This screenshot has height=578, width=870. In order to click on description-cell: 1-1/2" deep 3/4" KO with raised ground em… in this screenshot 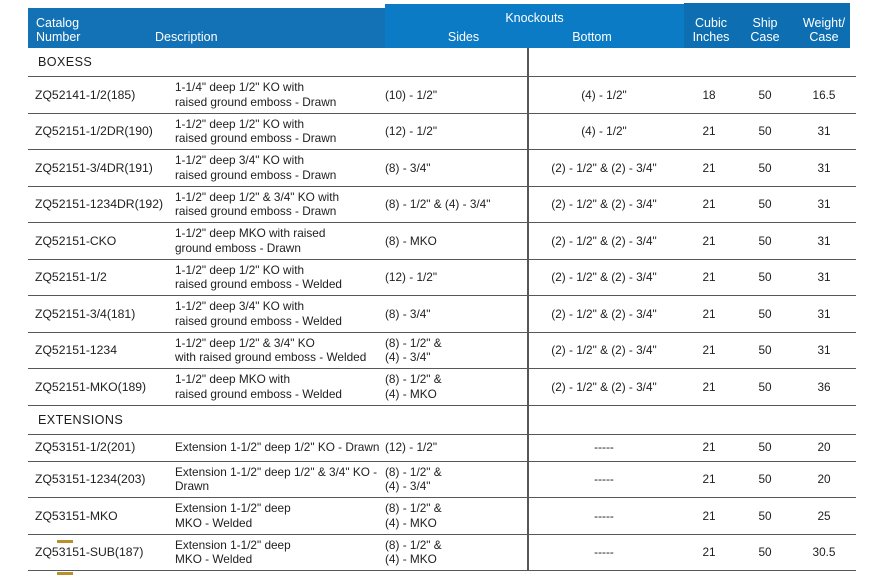, I will do `click(258, 313)`.